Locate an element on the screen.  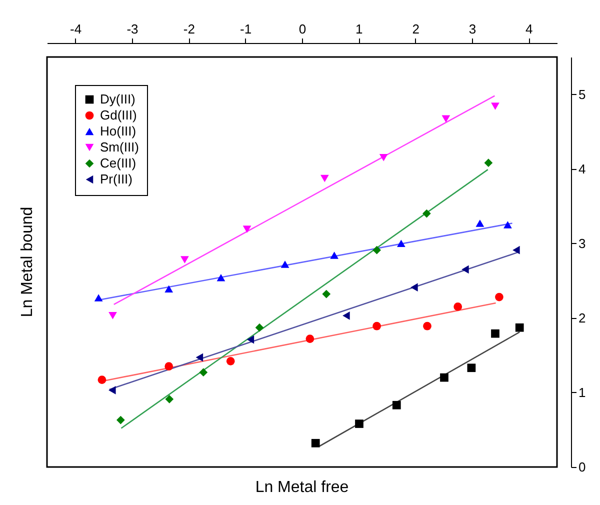
y-tick-label: 0 is located at coordinates (582, 467).